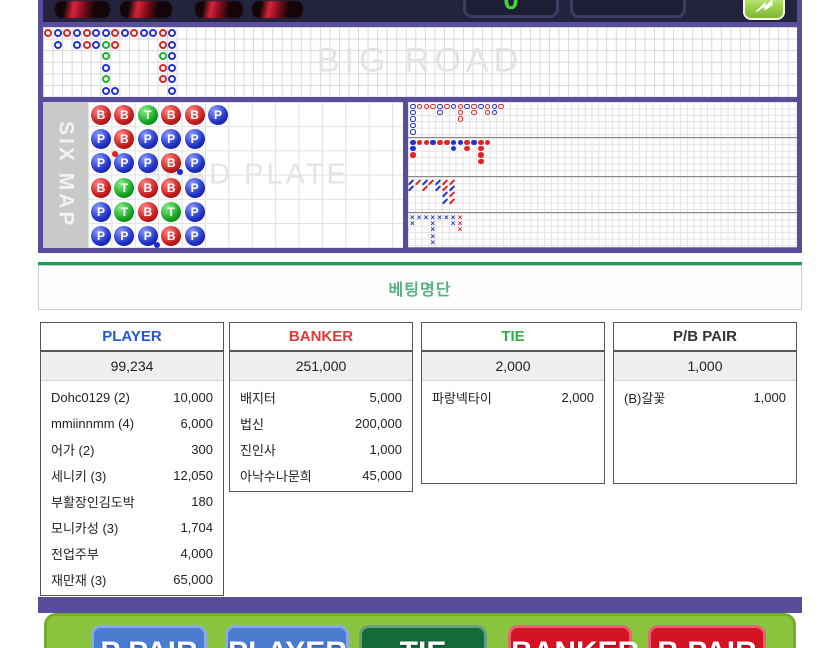 The width and height of the screenshot is (835, 648). What do you see at coordinates (645, 398) in the screenshot?
I see `bettor-name: (B)갈꽃` at bounding box center [645, 398].